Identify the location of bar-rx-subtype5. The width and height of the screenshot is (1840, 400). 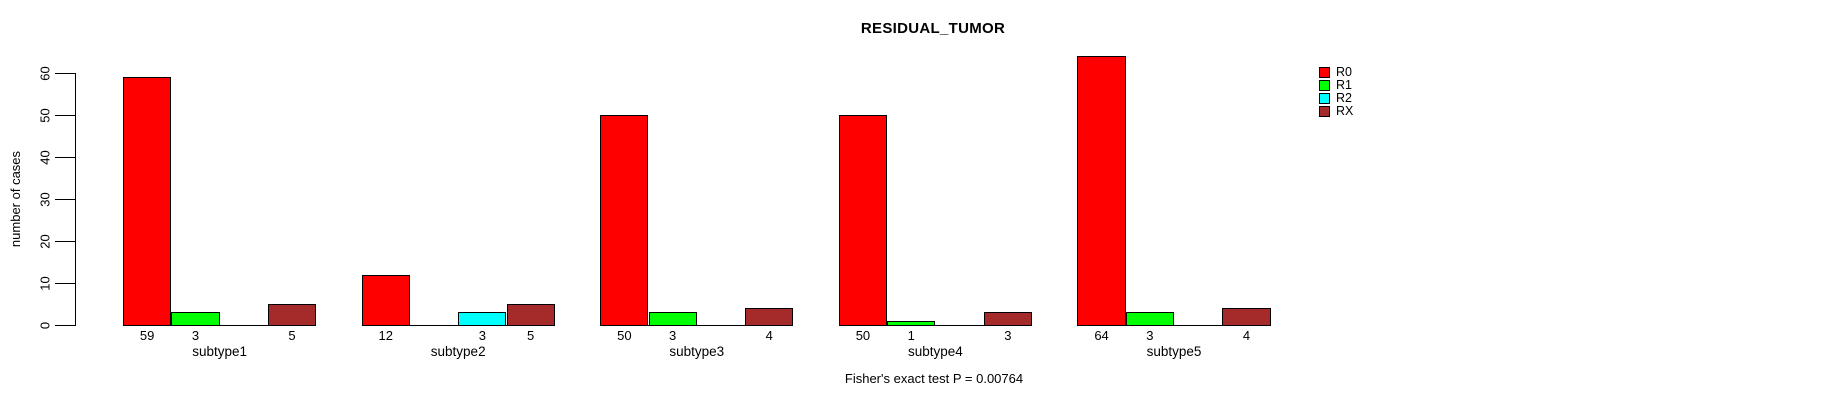
(1246, 317).